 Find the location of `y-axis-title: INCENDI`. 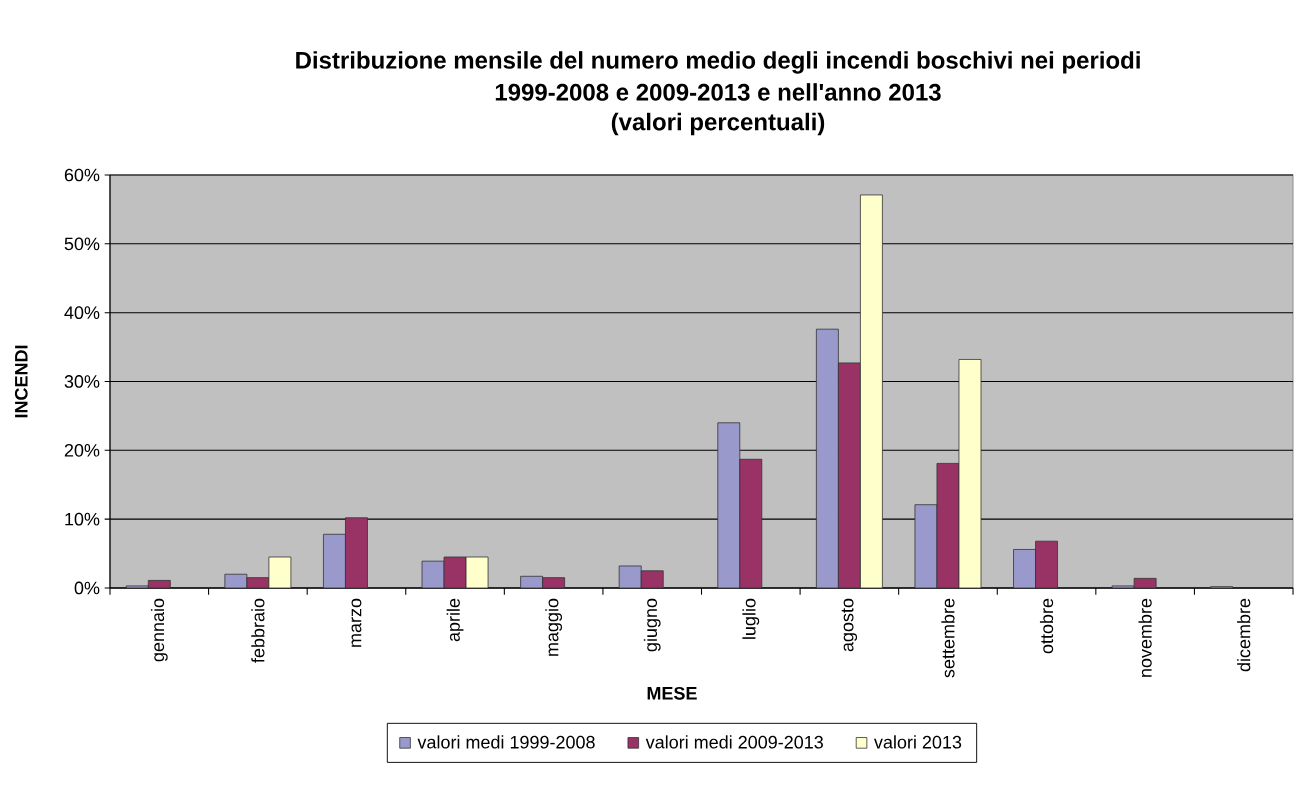

y-axis-title: INCENDI is located at coordinates (21, 381).